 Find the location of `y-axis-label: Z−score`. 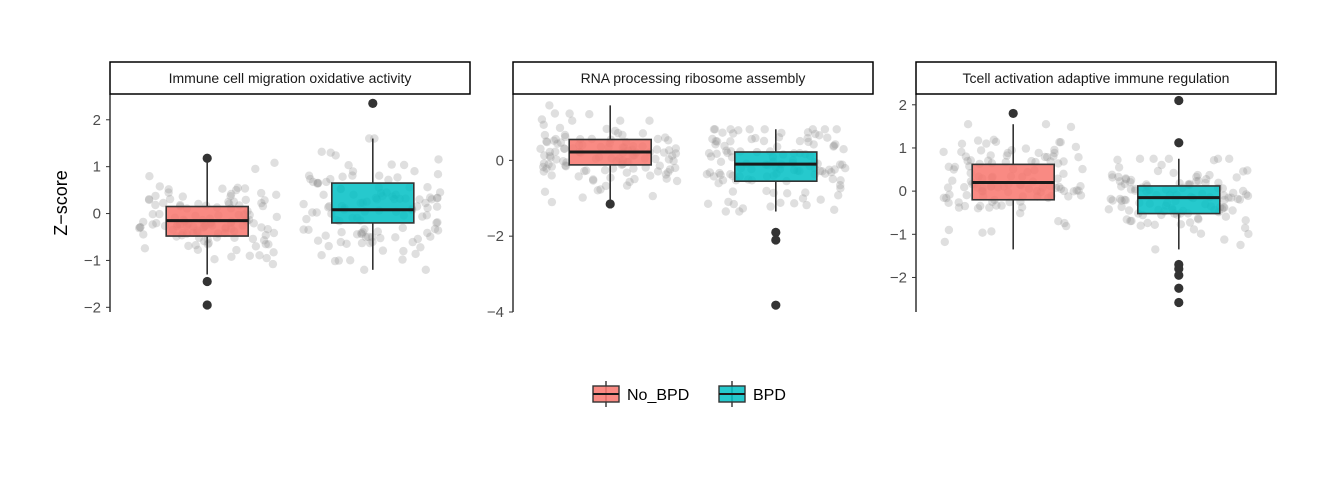

y-axis-label: Z−score is located at coordinates (61, 203).